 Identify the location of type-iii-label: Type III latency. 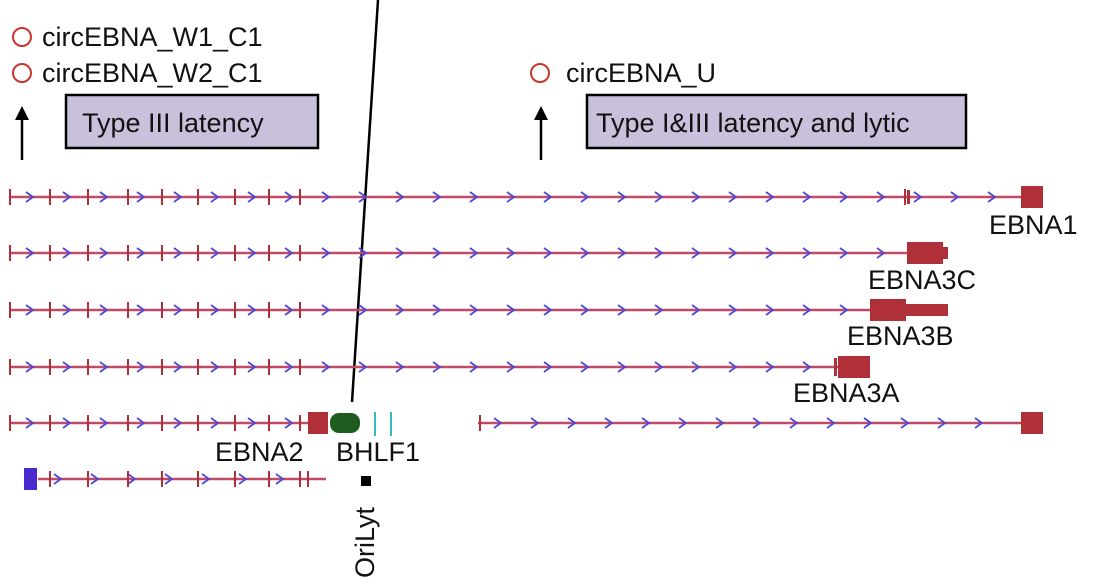
(173, 123).